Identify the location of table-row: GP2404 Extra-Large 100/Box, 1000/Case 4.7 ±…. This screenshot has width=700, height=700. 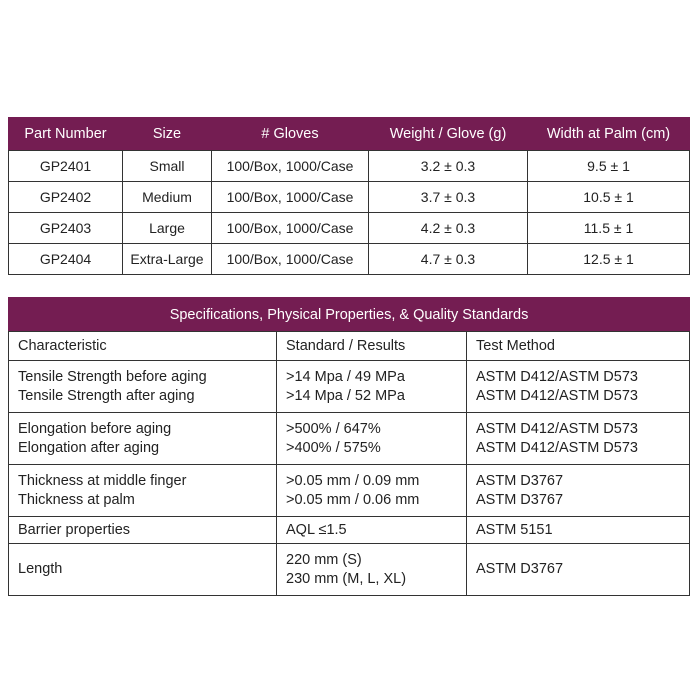
(349, 259).